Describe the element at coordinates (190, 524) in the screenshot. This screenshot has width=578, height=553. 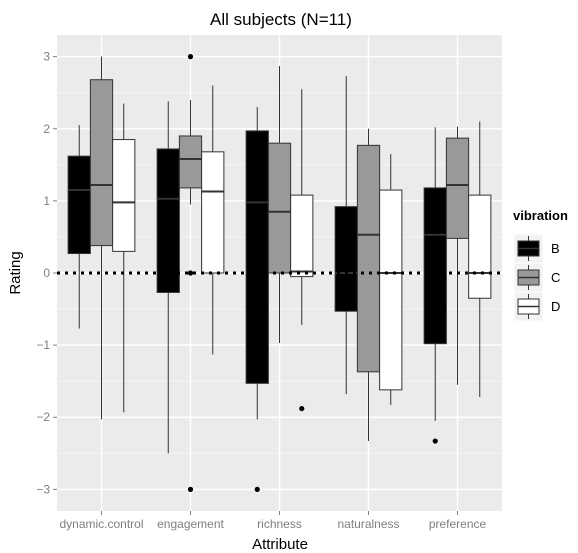
I see `x-tick-label: engagement` at that location.